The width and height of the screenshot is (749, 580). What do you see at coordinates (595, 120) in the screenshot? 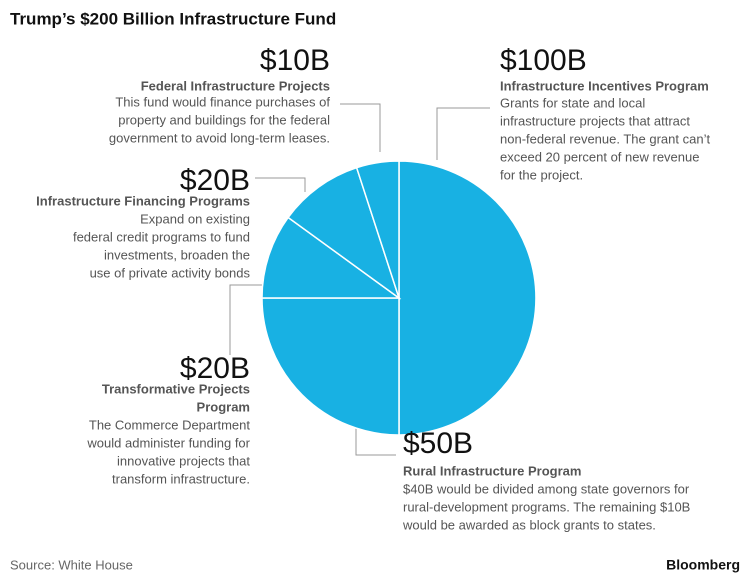
I see `description: infrastructure projects that attract` at bounding box center [595, 120].